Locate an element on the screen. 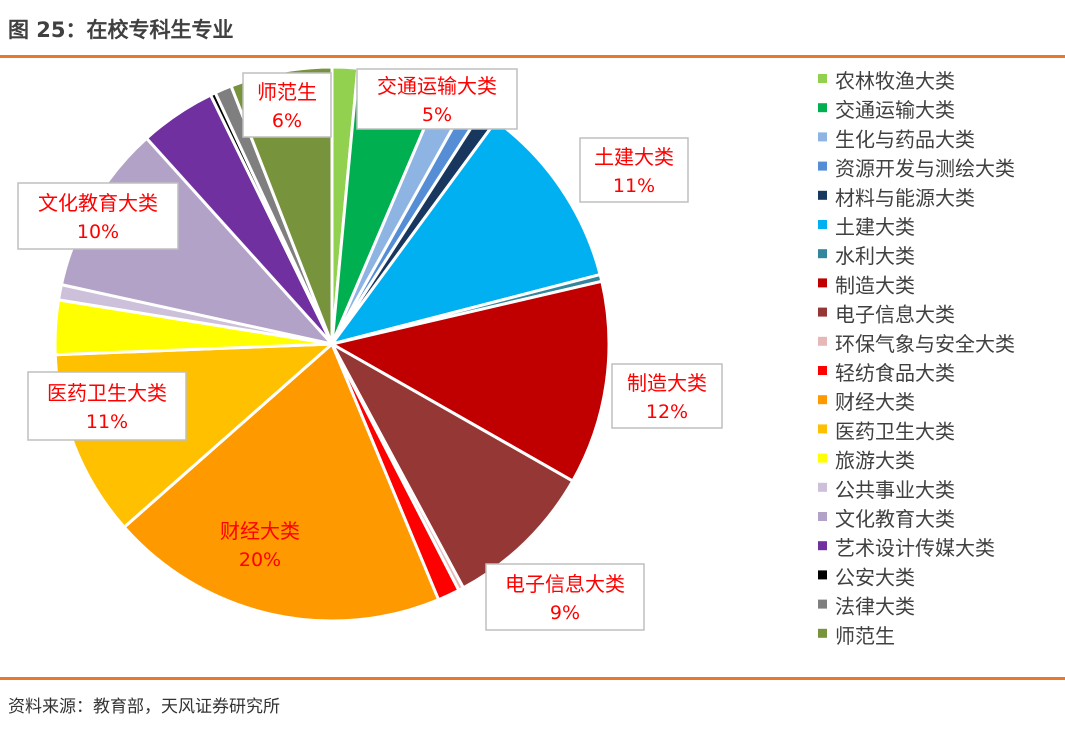 This screenshot has width=1065, height=733. legend-label: 制造大类 is located at coordinates (875, 285).